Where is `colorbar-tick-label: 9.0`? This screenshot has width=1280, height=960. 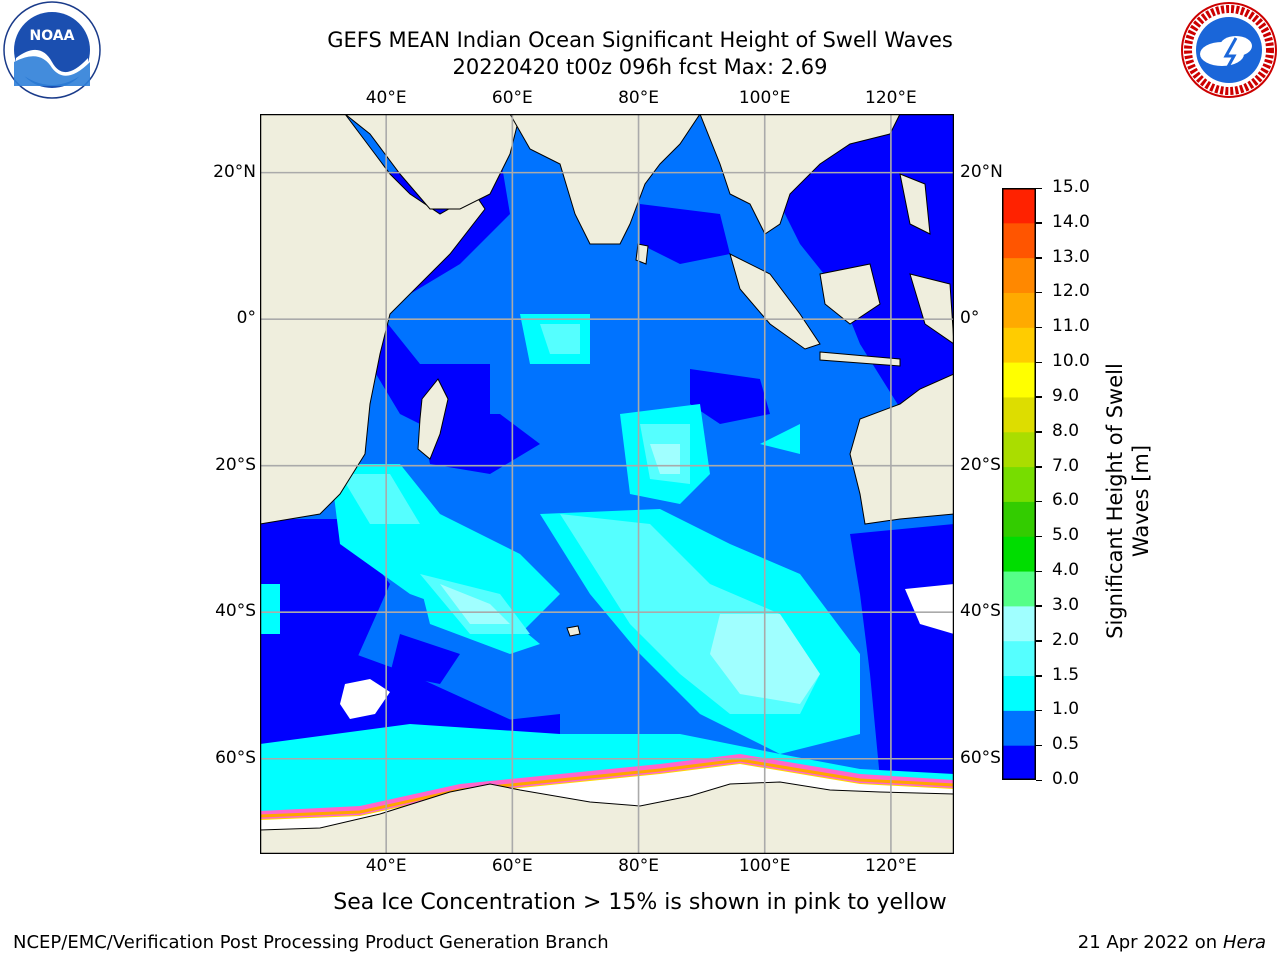
colorbar-tick-label: 9.0 is located at coordinates (1066, 395).